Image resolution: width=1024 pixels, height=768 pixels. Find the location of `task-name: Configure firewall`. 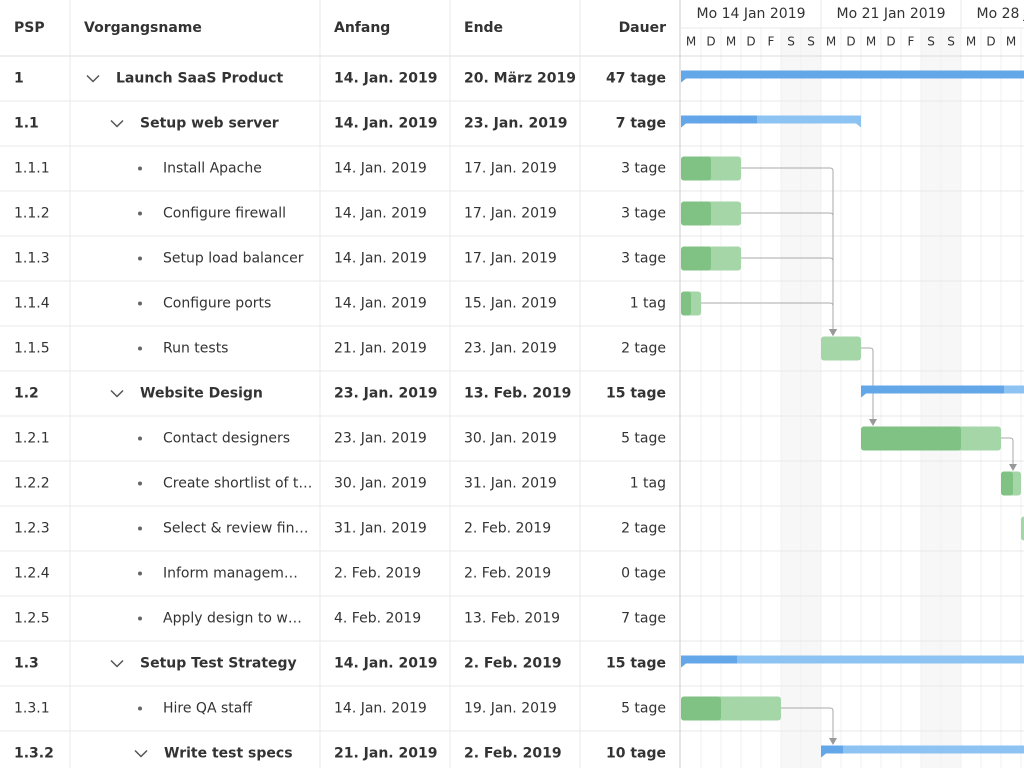

task-name: Configure firewall is located at coordinates (224, 214).